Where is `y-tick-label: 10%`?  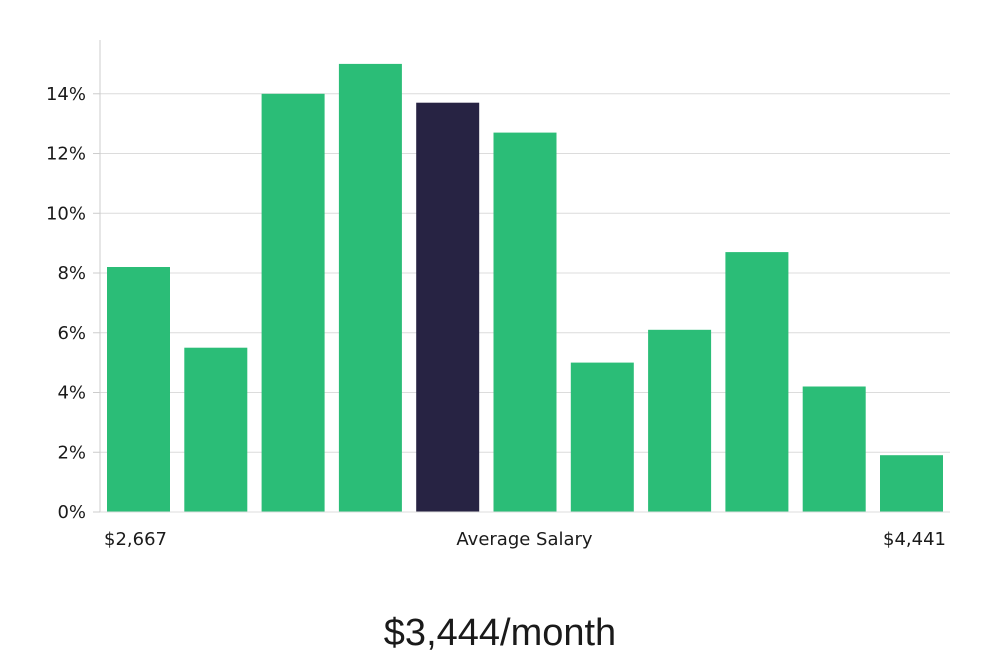
y-tick-label: 10% is located at coordinates (66, 213).